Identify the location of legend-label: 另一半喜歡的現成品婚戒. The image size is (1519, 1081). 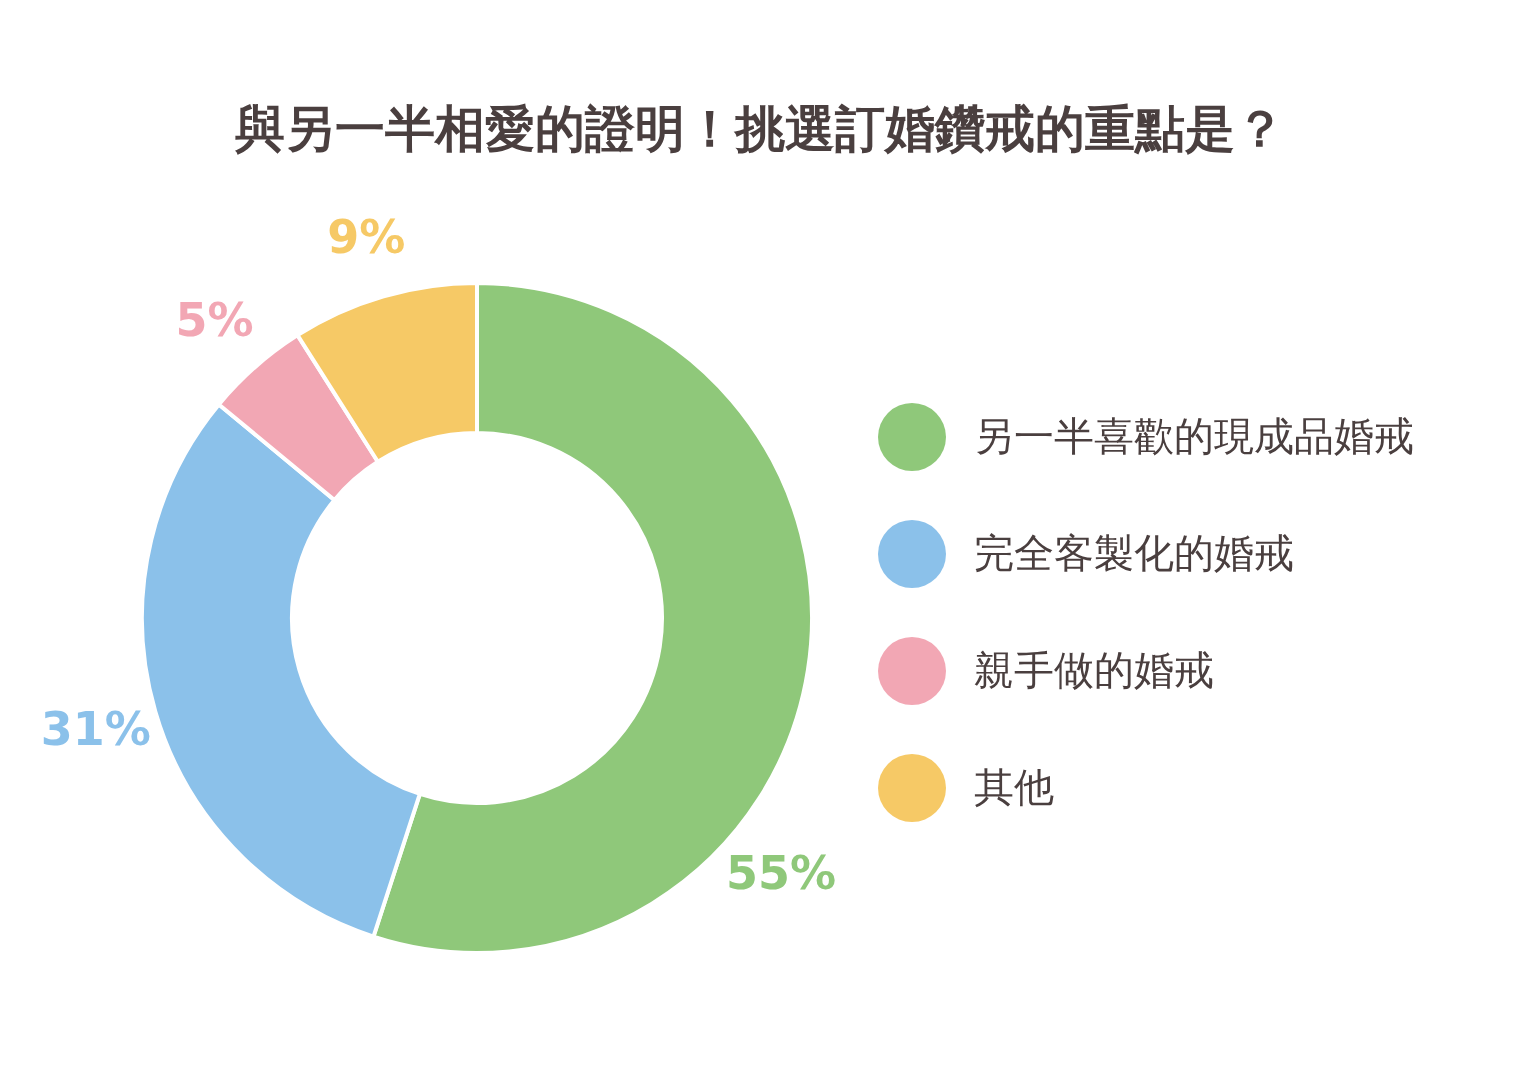
(1194, 436).